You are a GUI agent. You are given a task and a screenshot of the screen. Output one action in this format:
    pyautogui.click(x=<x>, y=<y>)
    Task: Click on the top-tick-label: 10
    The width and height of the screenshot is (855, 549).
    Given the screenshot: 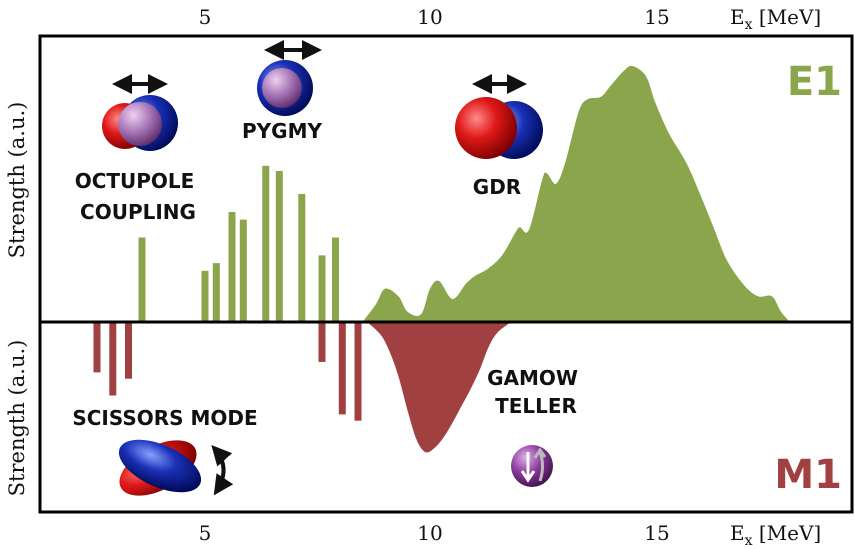 What is the action you would take?
    pyautogui.click(x=429, y=17)
    